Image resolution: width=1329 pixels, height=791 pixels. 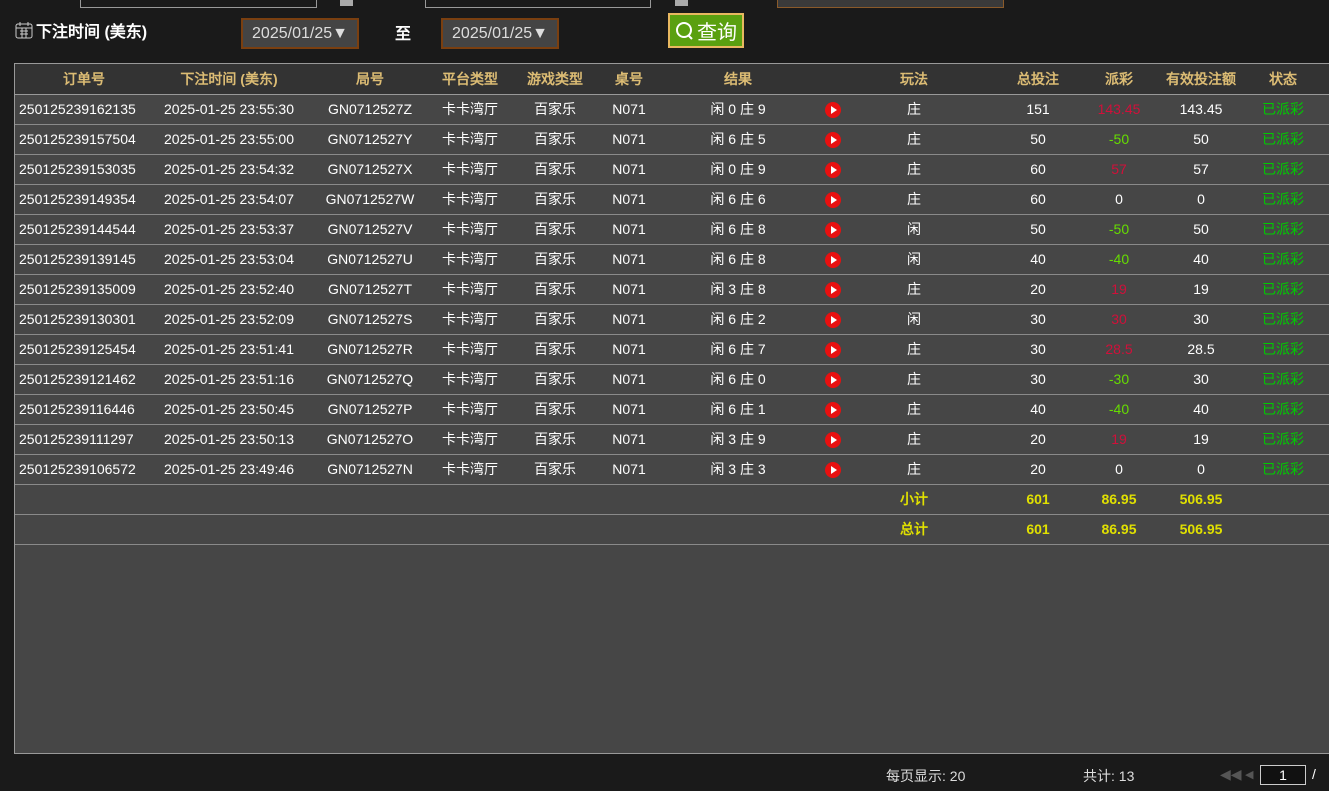 I want to click on date-filter-label: 下注时间 (美东), so click(x=80, y=30).